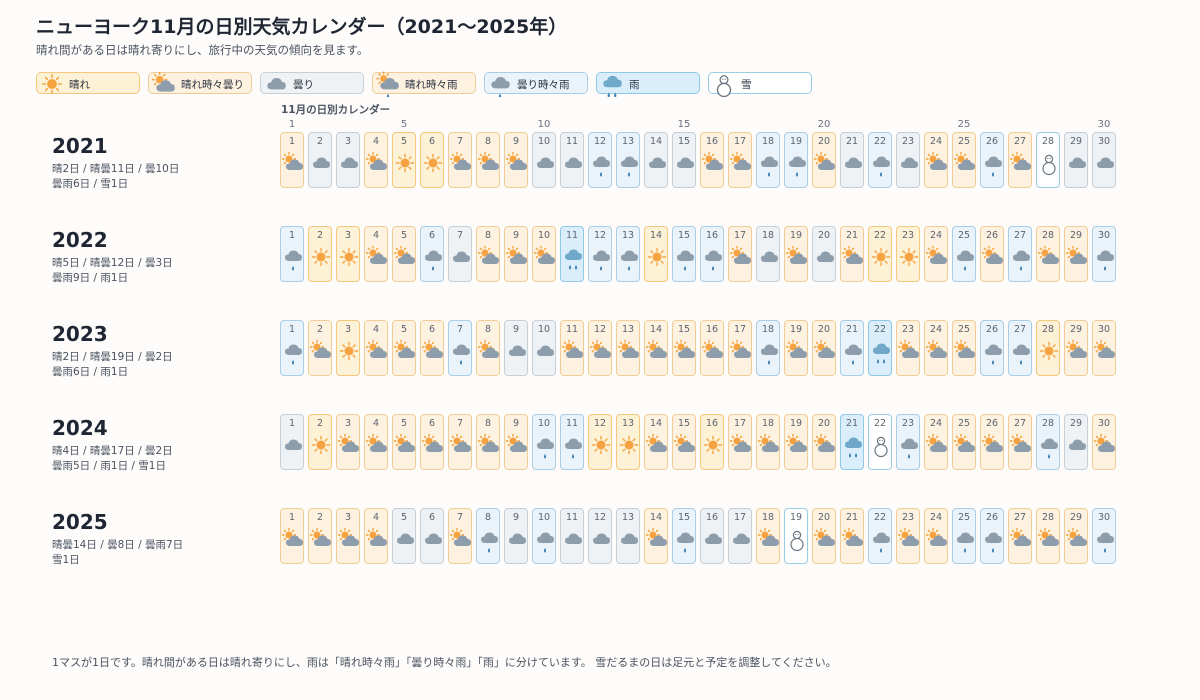 This screenshot has height=700, width=1200. I want to click on day-cell-2025-21: 21, so click(852, 536).